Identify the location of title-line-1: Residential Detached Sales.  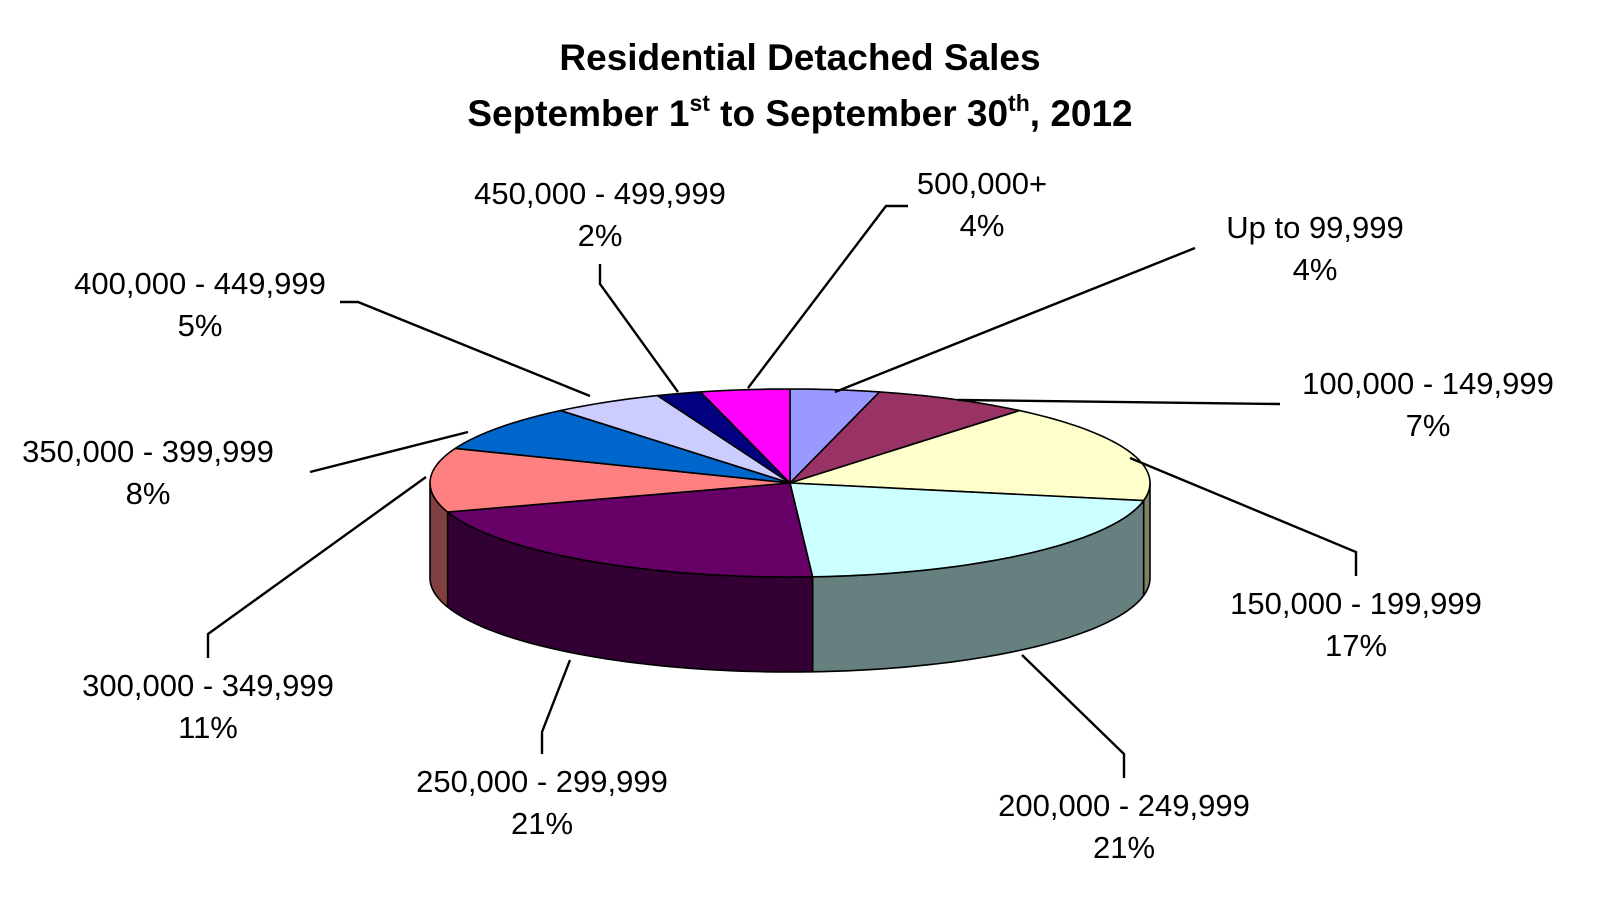
(799, 57).